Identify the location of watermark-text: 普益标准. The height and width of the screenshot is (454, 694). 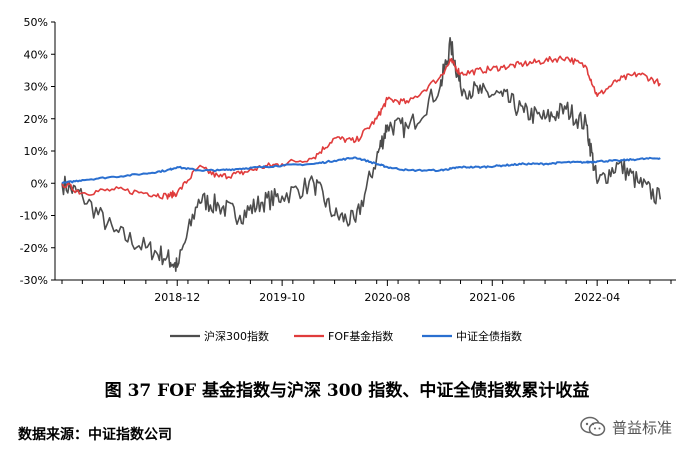
(641, 427).